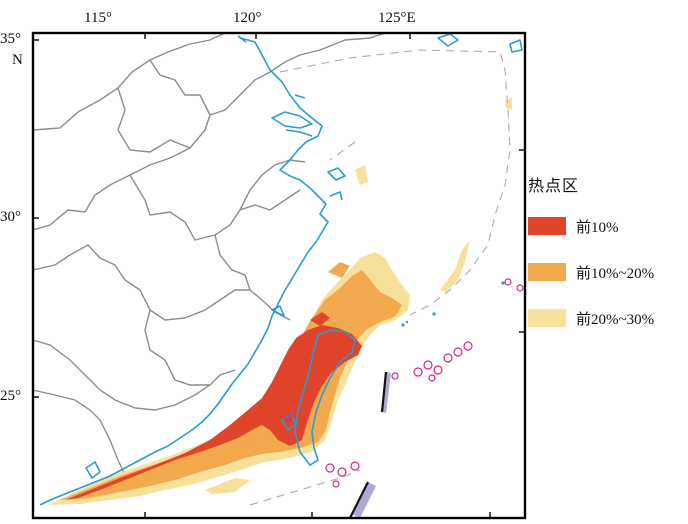 This screenshot has width=688, height=524. I want to click on legend-label-10-20: 前10%~20%, so click(615, 273).